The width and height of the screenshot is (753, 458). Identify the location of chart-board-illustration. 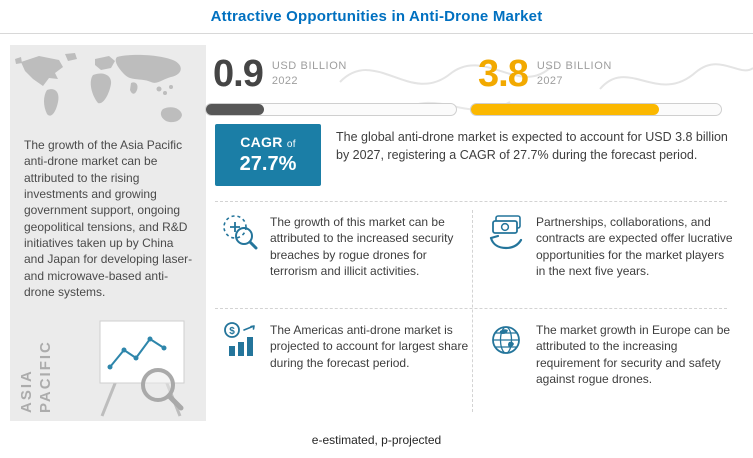
(142, 368).